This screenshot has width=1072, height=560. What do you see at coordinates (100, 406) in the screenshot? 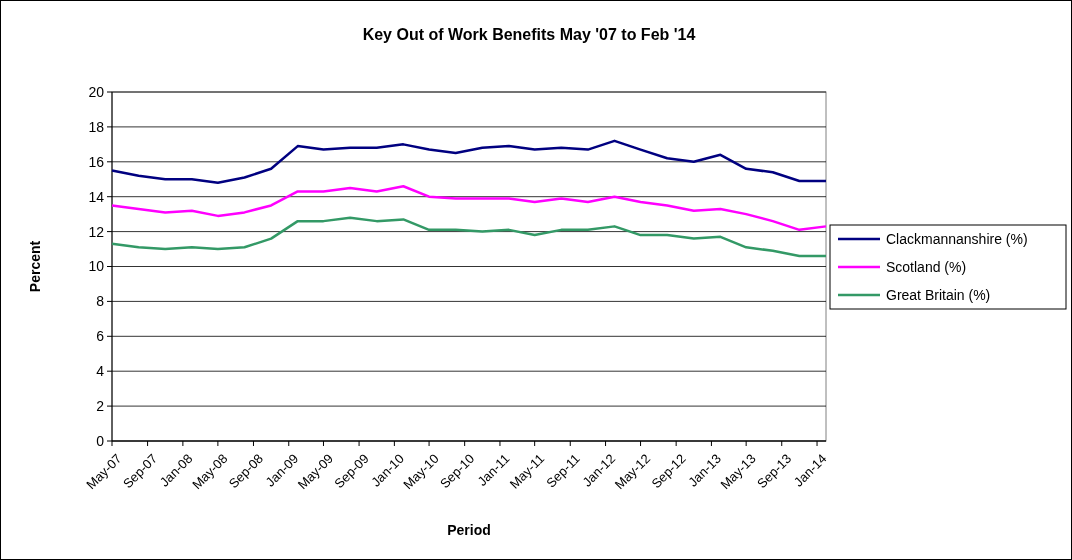
I see `y-tick-label: 2` at bounding box center [100, 406].